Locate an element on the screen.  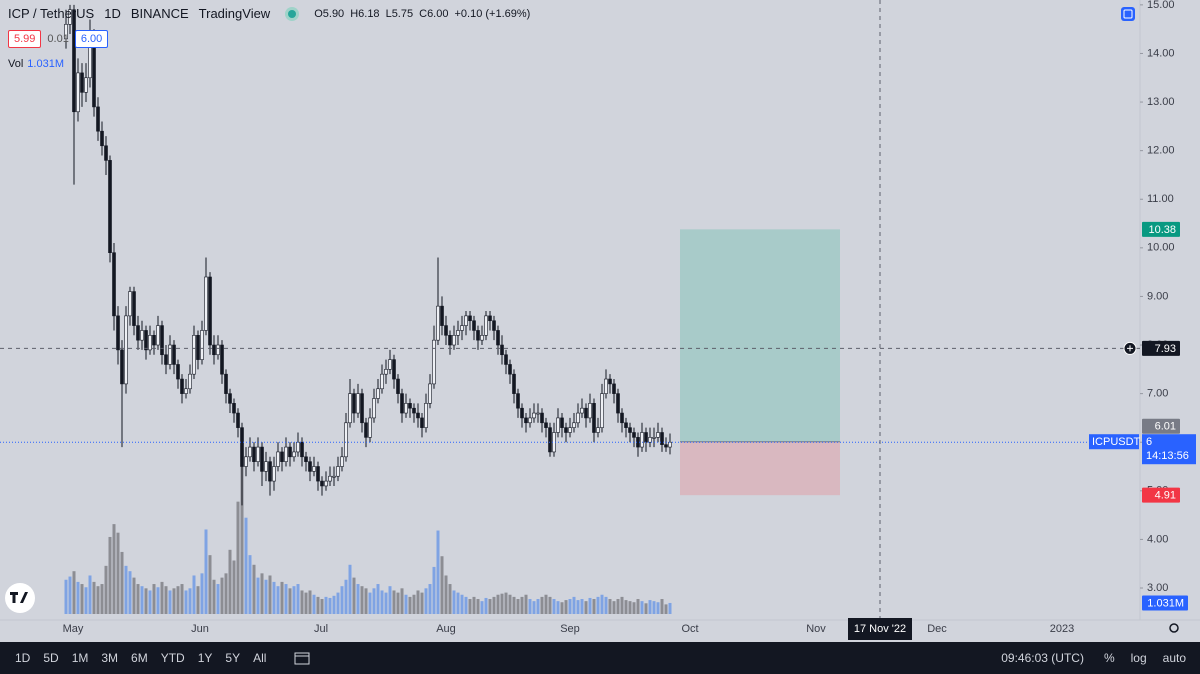
stop-label-bg is located at coordinates (1161, 495).